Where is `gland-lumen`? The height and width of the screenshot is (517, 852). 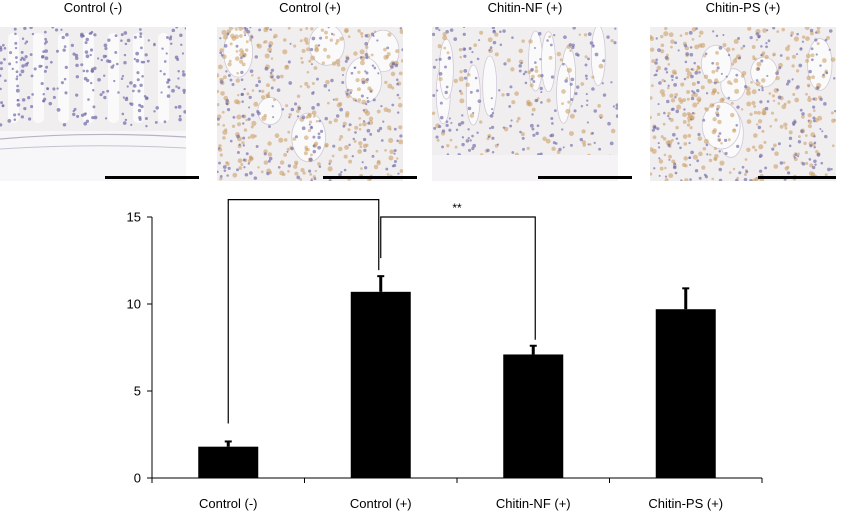
gland-lumen is located at coordinates (326, 46).